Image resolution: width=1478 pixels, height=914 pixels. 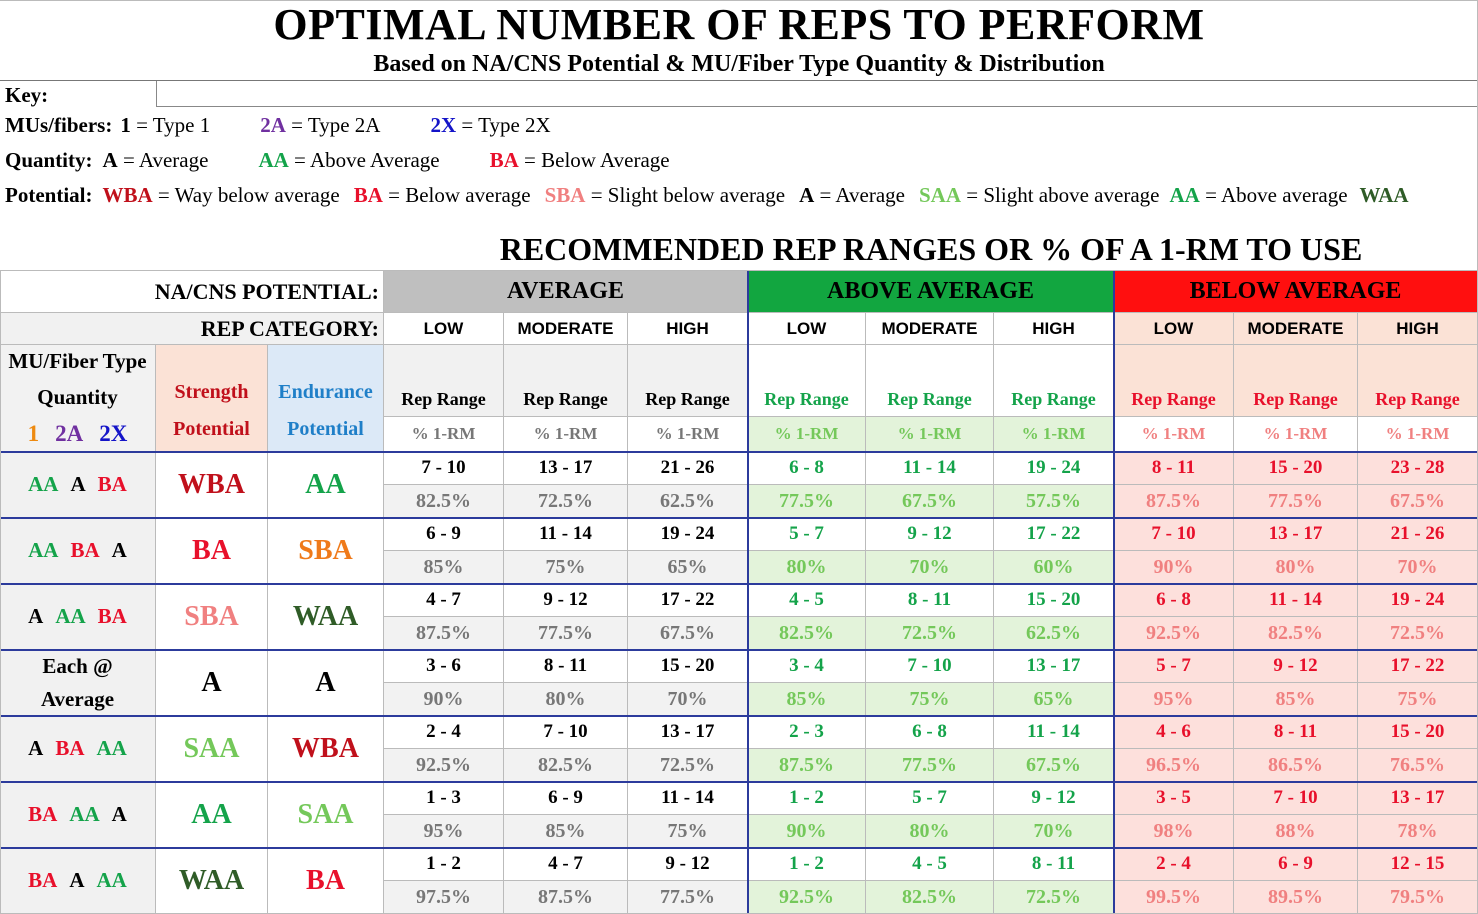 What do you see at coordinates (688, 567) in the screenshot?
I see `pct-1rm-value: 65%` at bounding box center [688, 567].